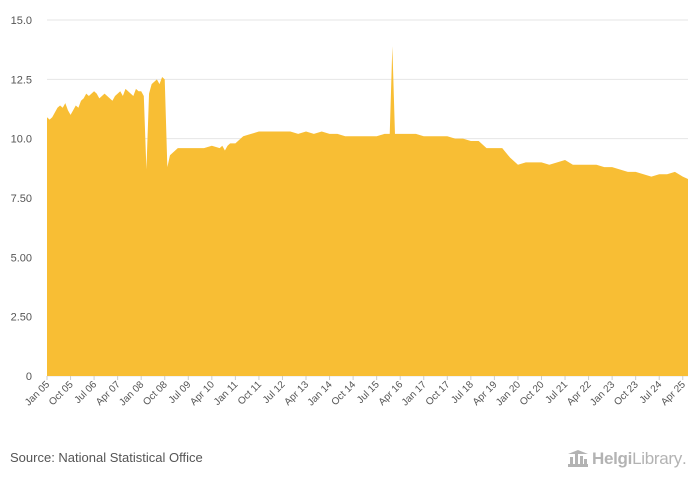  I want to click on x-tick-label: Apr 07, so click(108, 393).